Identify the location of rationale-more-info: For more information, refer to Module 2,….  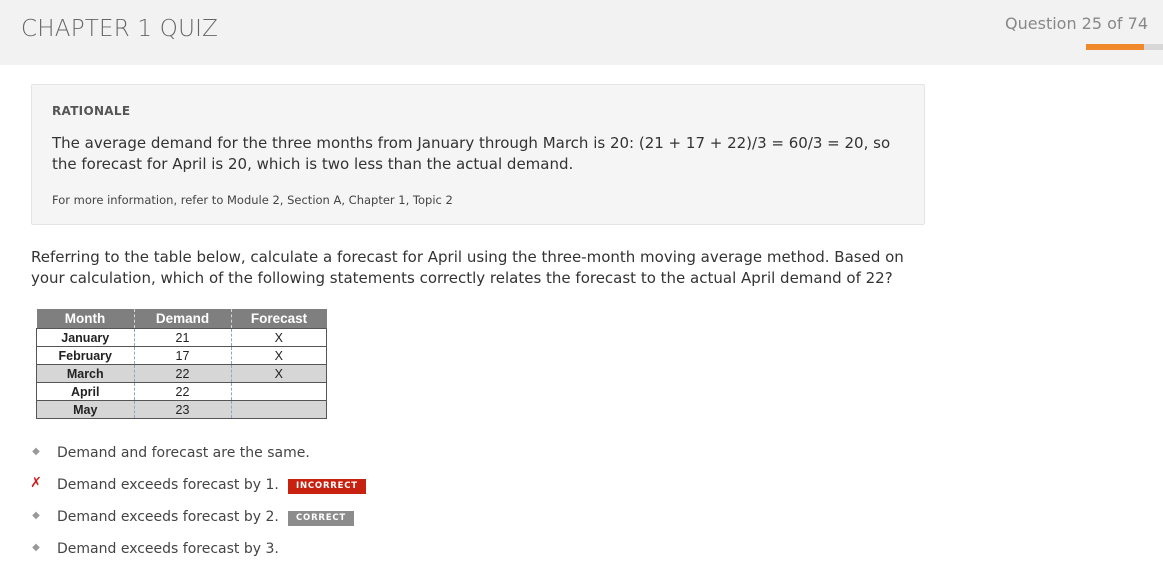
(252, 200).